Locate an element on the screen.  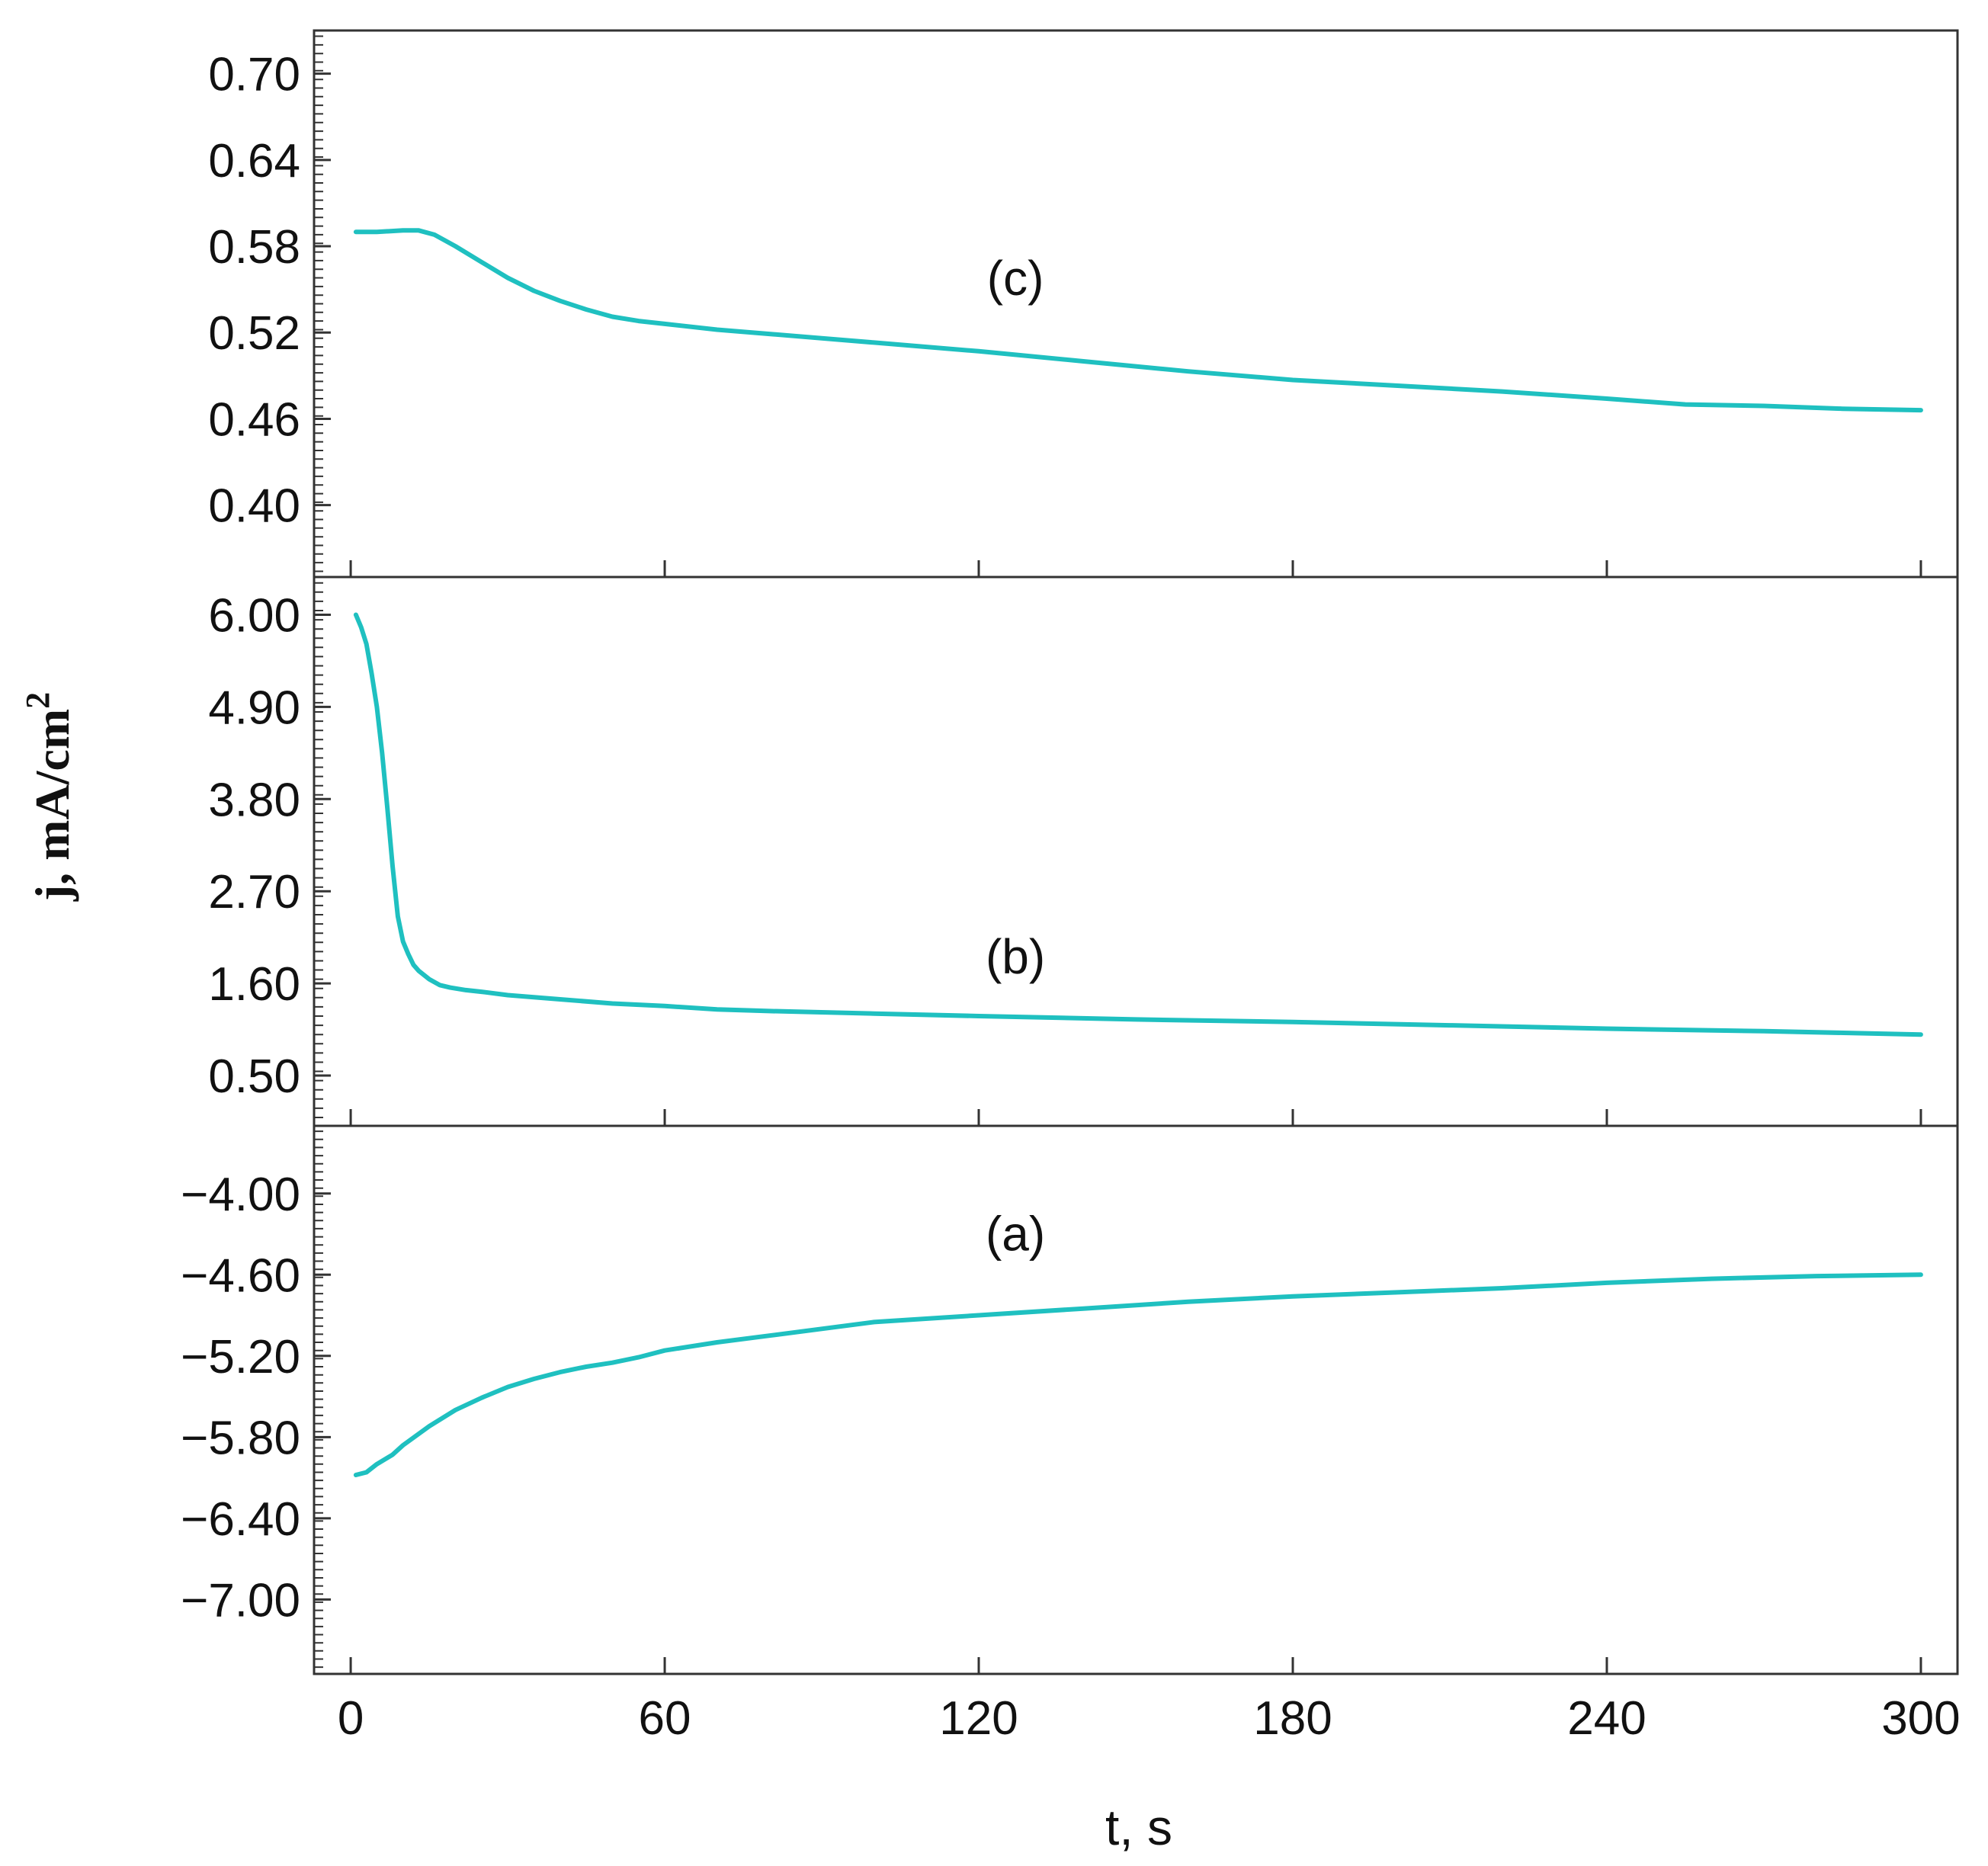
y-axis-title-superscript: 2 is located at coordinates (37, 700).